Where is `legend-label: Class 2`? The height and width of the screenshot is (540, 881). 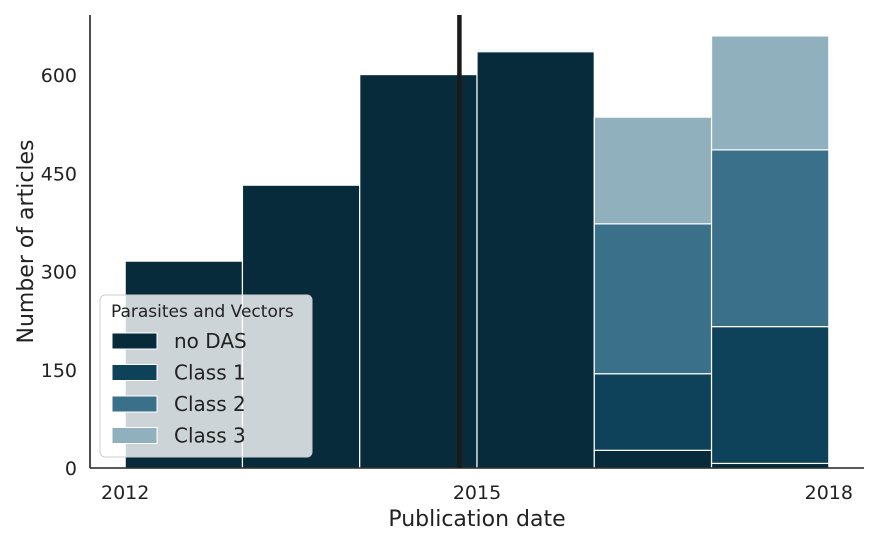
legend-label: Class 2 is located at coordinates (210, 404).